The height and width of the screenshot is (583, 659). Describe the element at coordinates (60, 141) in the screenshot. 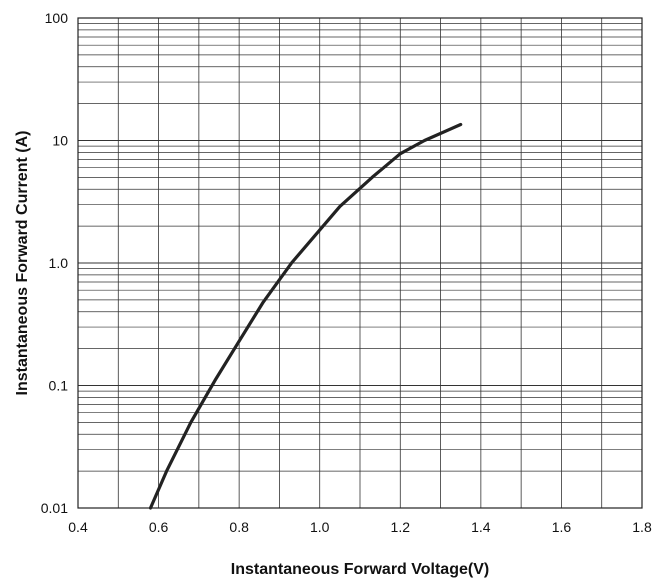

I see `y-tick-label: 10` at that location.